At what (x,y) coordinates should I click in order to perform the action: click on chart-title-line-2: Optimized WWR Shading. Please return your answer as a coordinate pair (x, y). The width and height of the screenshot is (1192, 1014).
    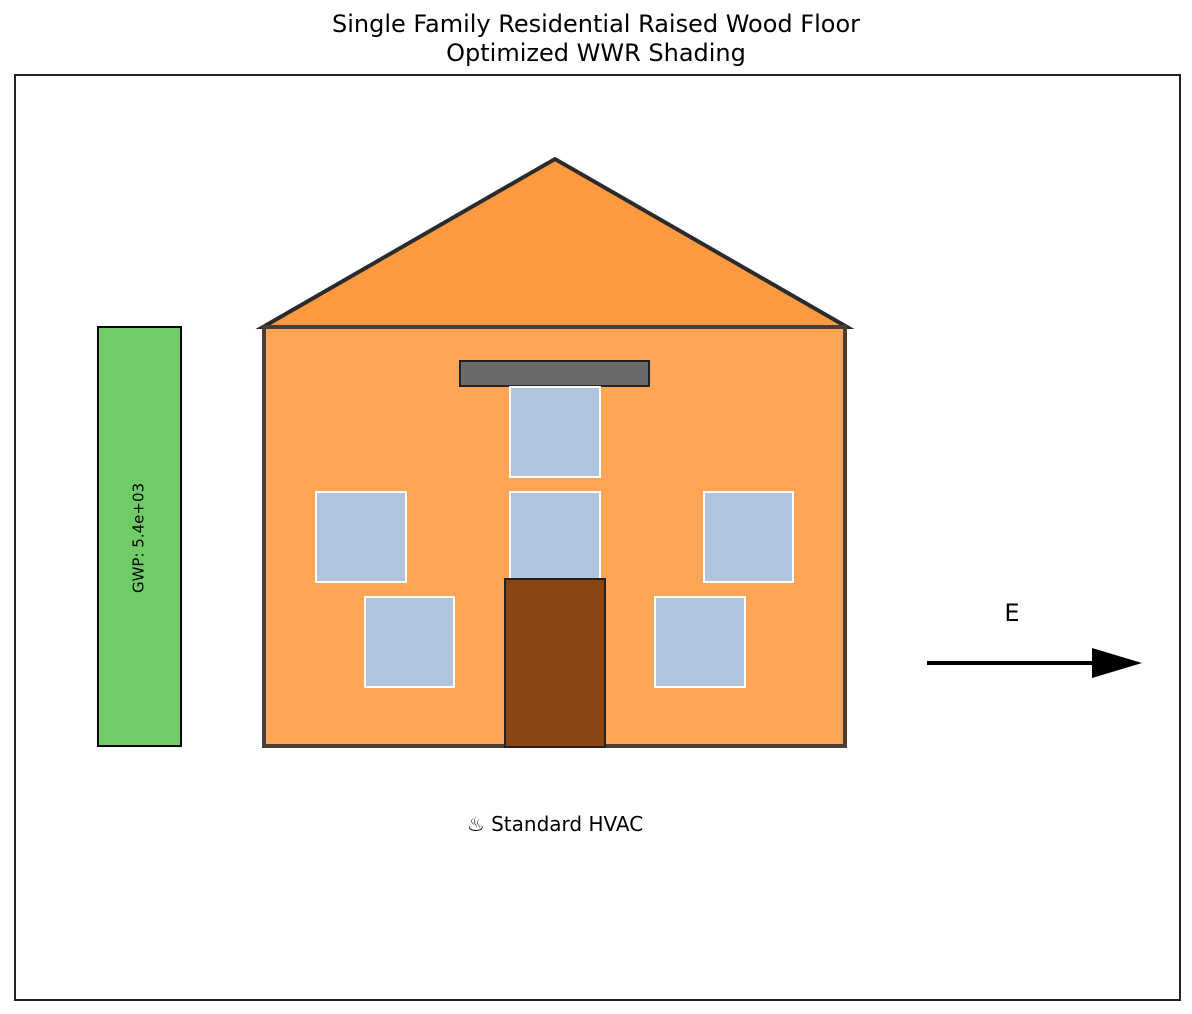
    Looking at the image, I should click on (596, 53).